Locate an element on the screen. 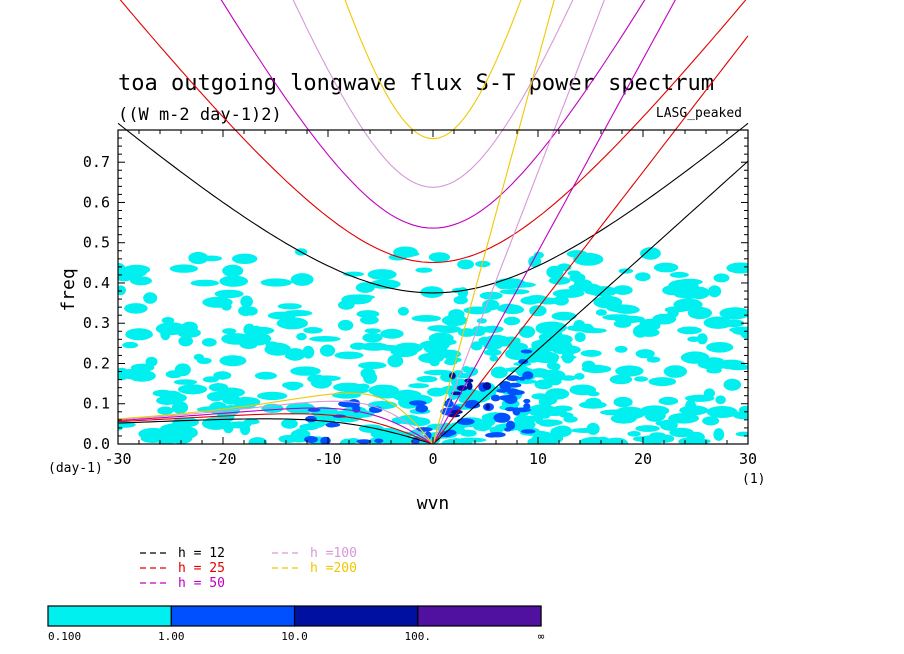 The height and width of the screenshot is (654, 904). x-axis-label: wvn is located at coordinates (433, 503).